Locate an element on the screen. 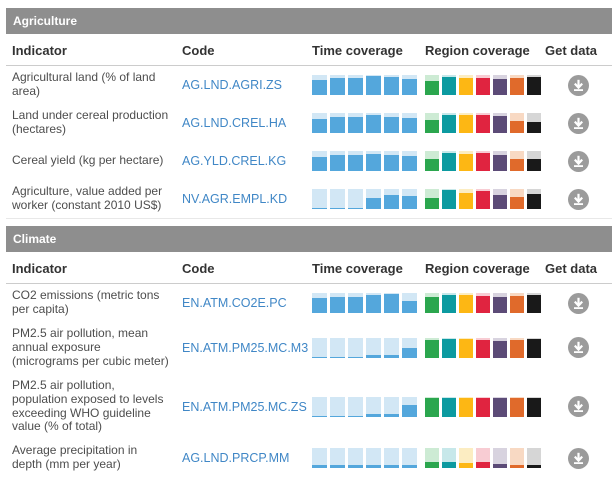 Image resolution: width=612 pixels, height=477 pixels. indicator-name: Land under cereal production (hectares) is located at coordinates (90, 122).